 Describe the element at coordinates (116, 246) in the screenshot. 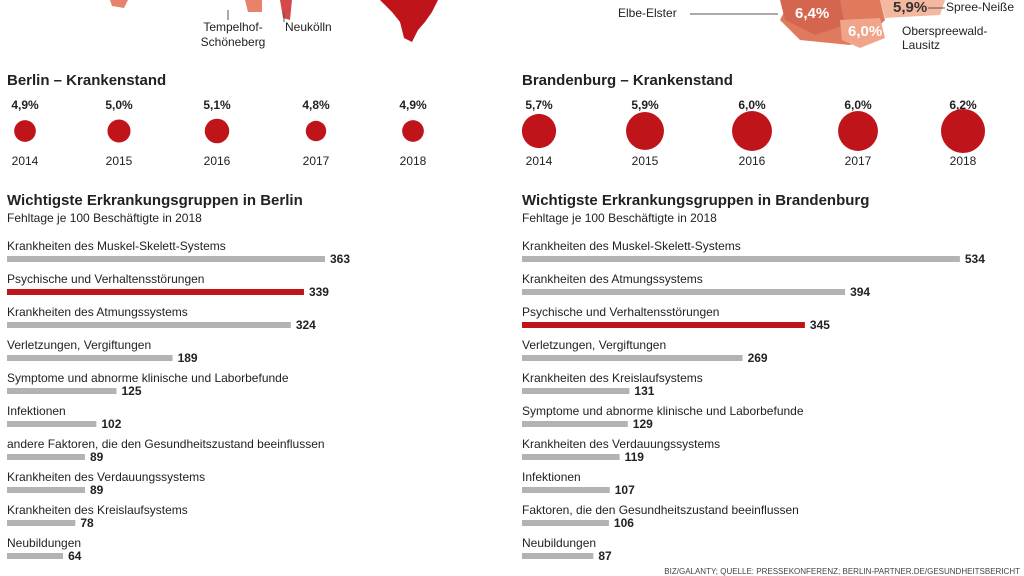

I see `category-label: Krankheiten des Muskel-Skelett-Systems` at that location.